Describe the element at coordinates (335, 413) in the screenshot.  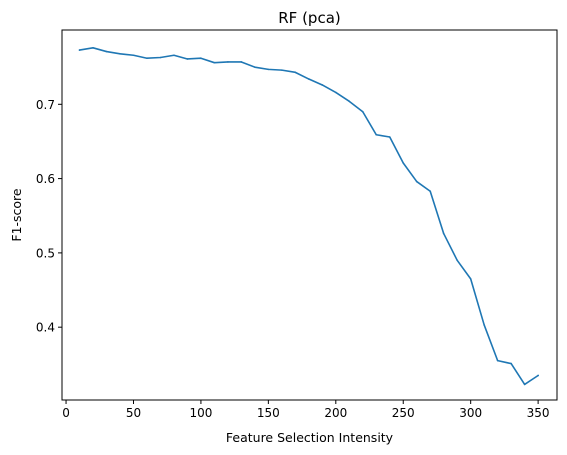
I see `x-tick-label: 200` at that location.